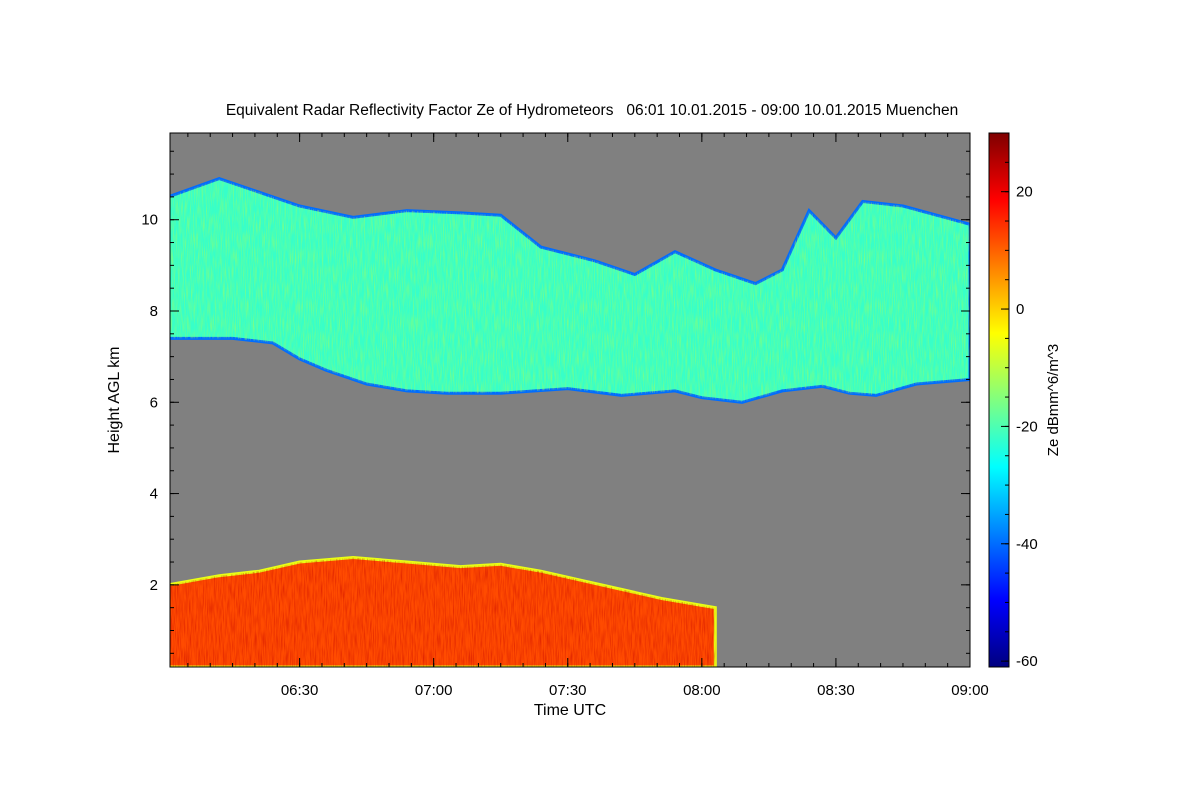 The image size is (1200, 800). I want to click on y-tick-label: 4, so click(154, 494).